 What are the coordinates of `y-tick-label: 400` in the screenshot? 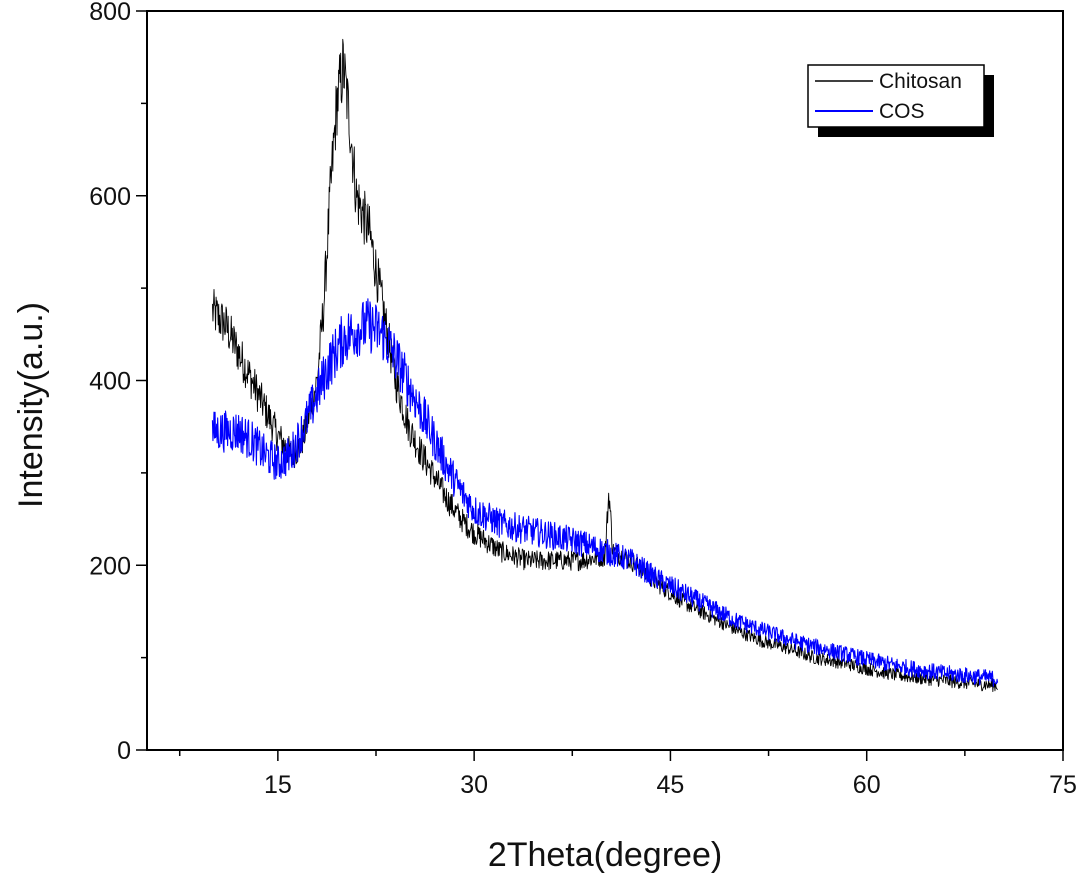 It's located at (110, 382).